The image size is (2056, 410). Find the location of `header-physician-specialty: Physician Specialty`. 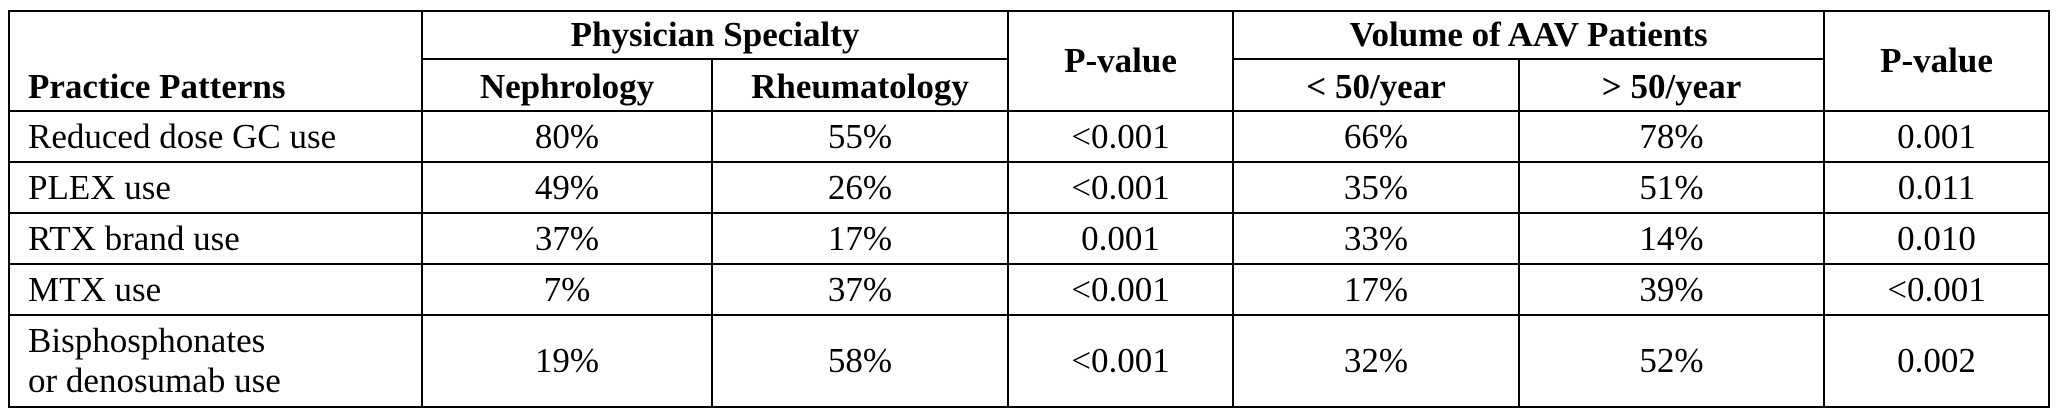

header-physician-specialty: Physician Specialty is located at coordinates (715, 35).